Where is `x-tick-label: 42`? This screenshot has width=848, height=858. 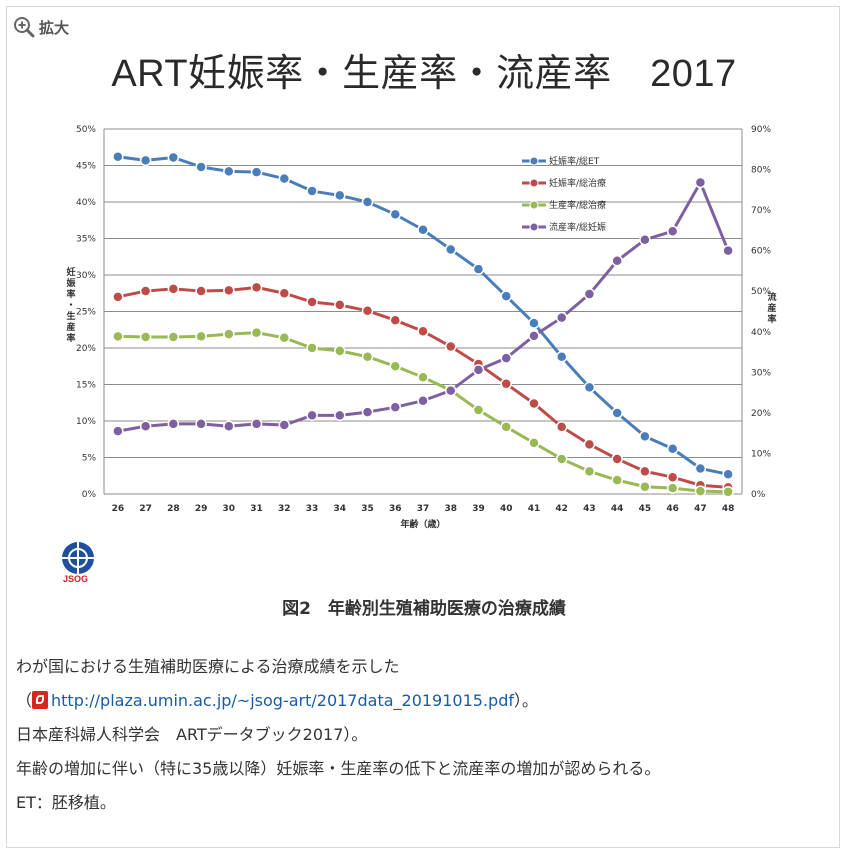
x-tick-label: 42 is located at coordinates (561, 509).